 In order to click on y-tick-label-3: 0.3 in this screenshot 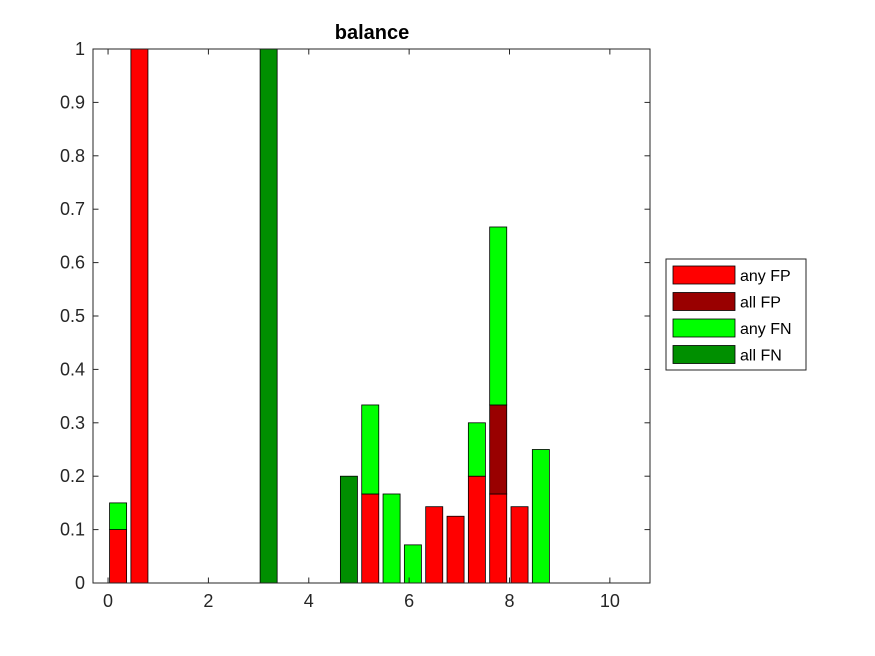, I will do `click(72, 423)`.